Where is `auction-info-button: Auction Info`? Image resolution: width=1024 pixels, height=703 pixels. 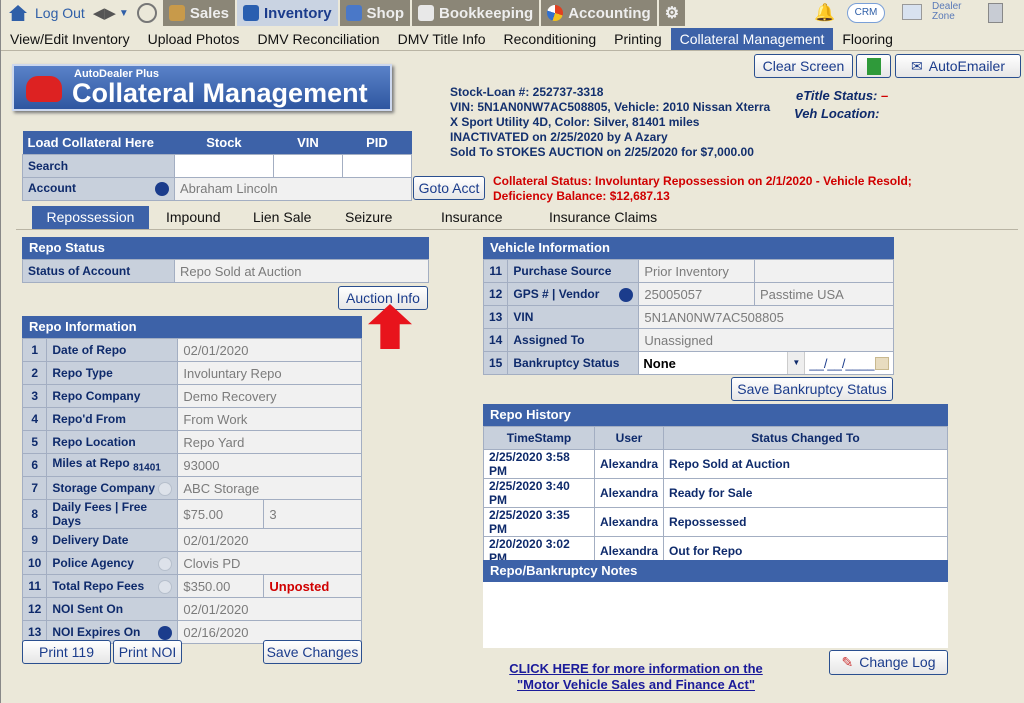
auction-info-button: Auction Info is located at coordinates (383, 298).